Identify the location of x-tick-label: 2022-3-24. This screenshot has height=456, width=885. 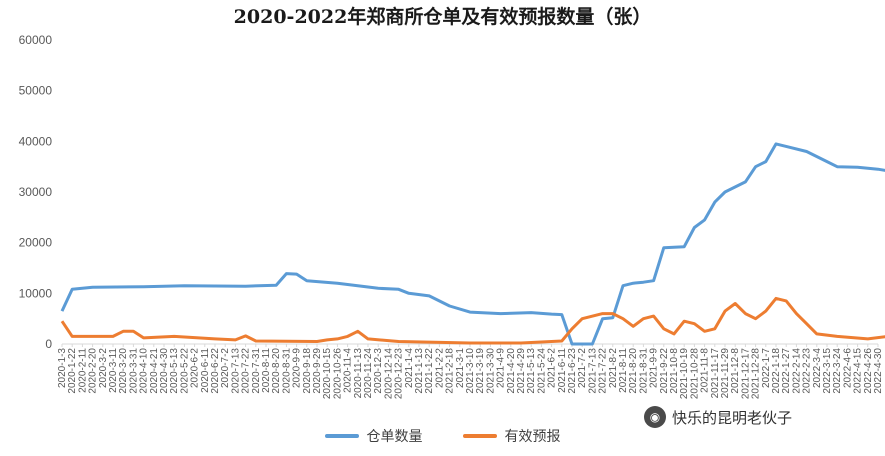
(837, 371).